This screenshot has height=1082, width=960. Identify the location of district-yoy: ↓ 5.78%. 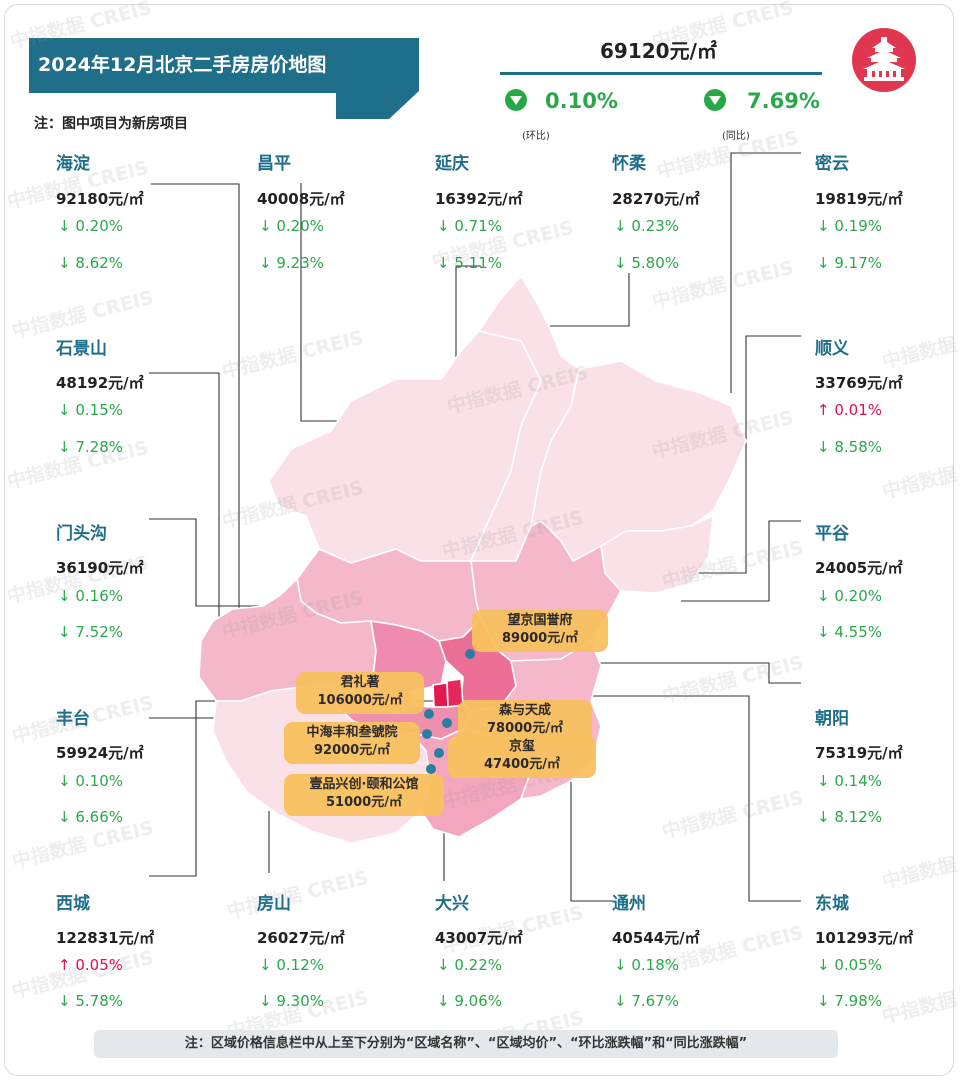
(90, 1001).